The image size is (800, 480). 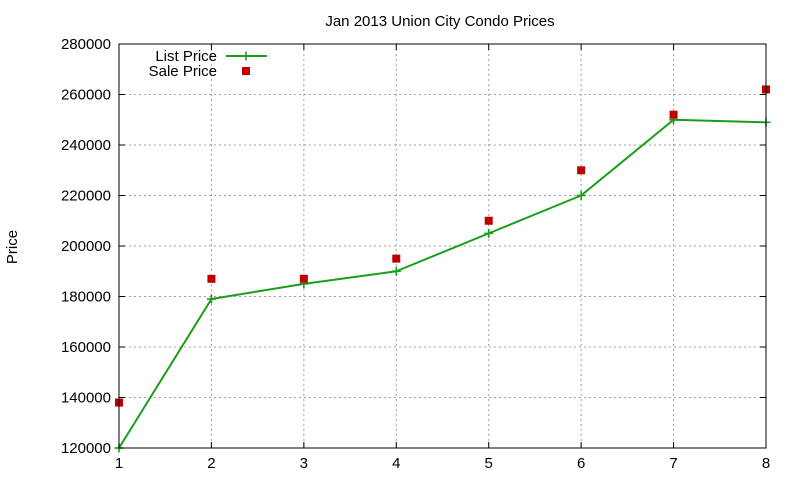 What do you see at coordinates (12, 247) in the screenshot?
I see `y-axis-label: Price` at bounding box center [12, 247].